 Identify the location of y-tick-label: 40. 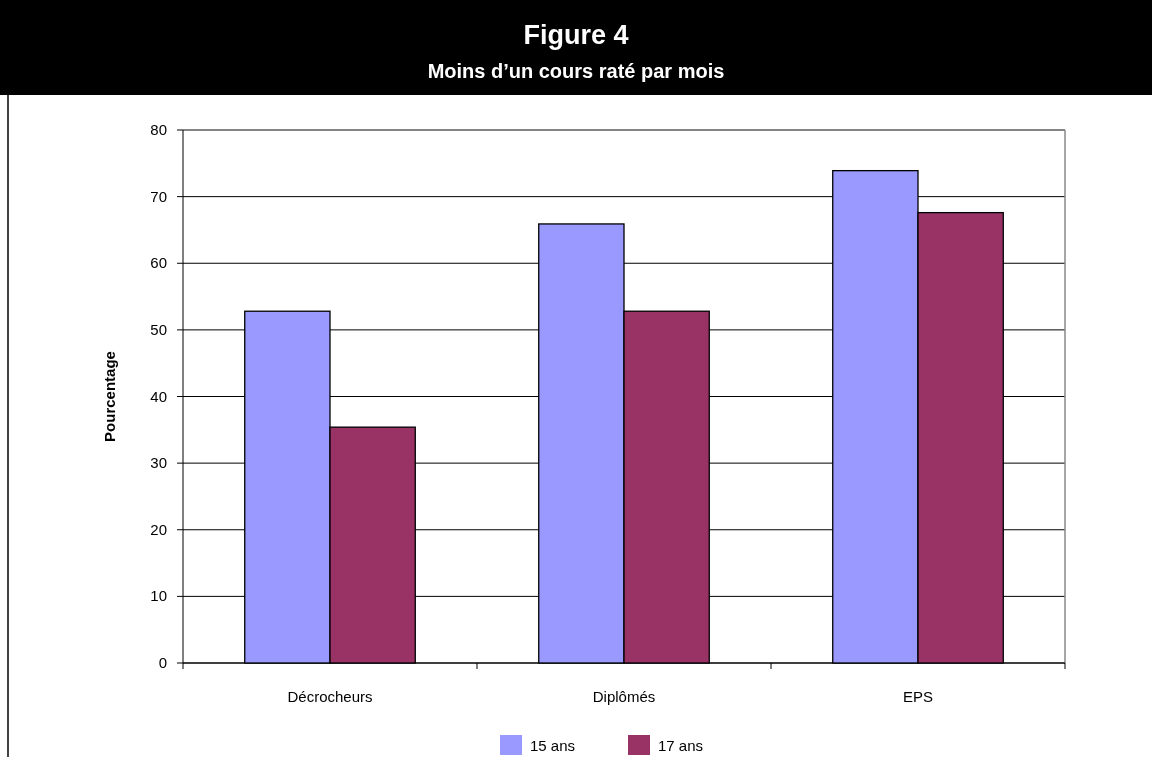
(158, 396).